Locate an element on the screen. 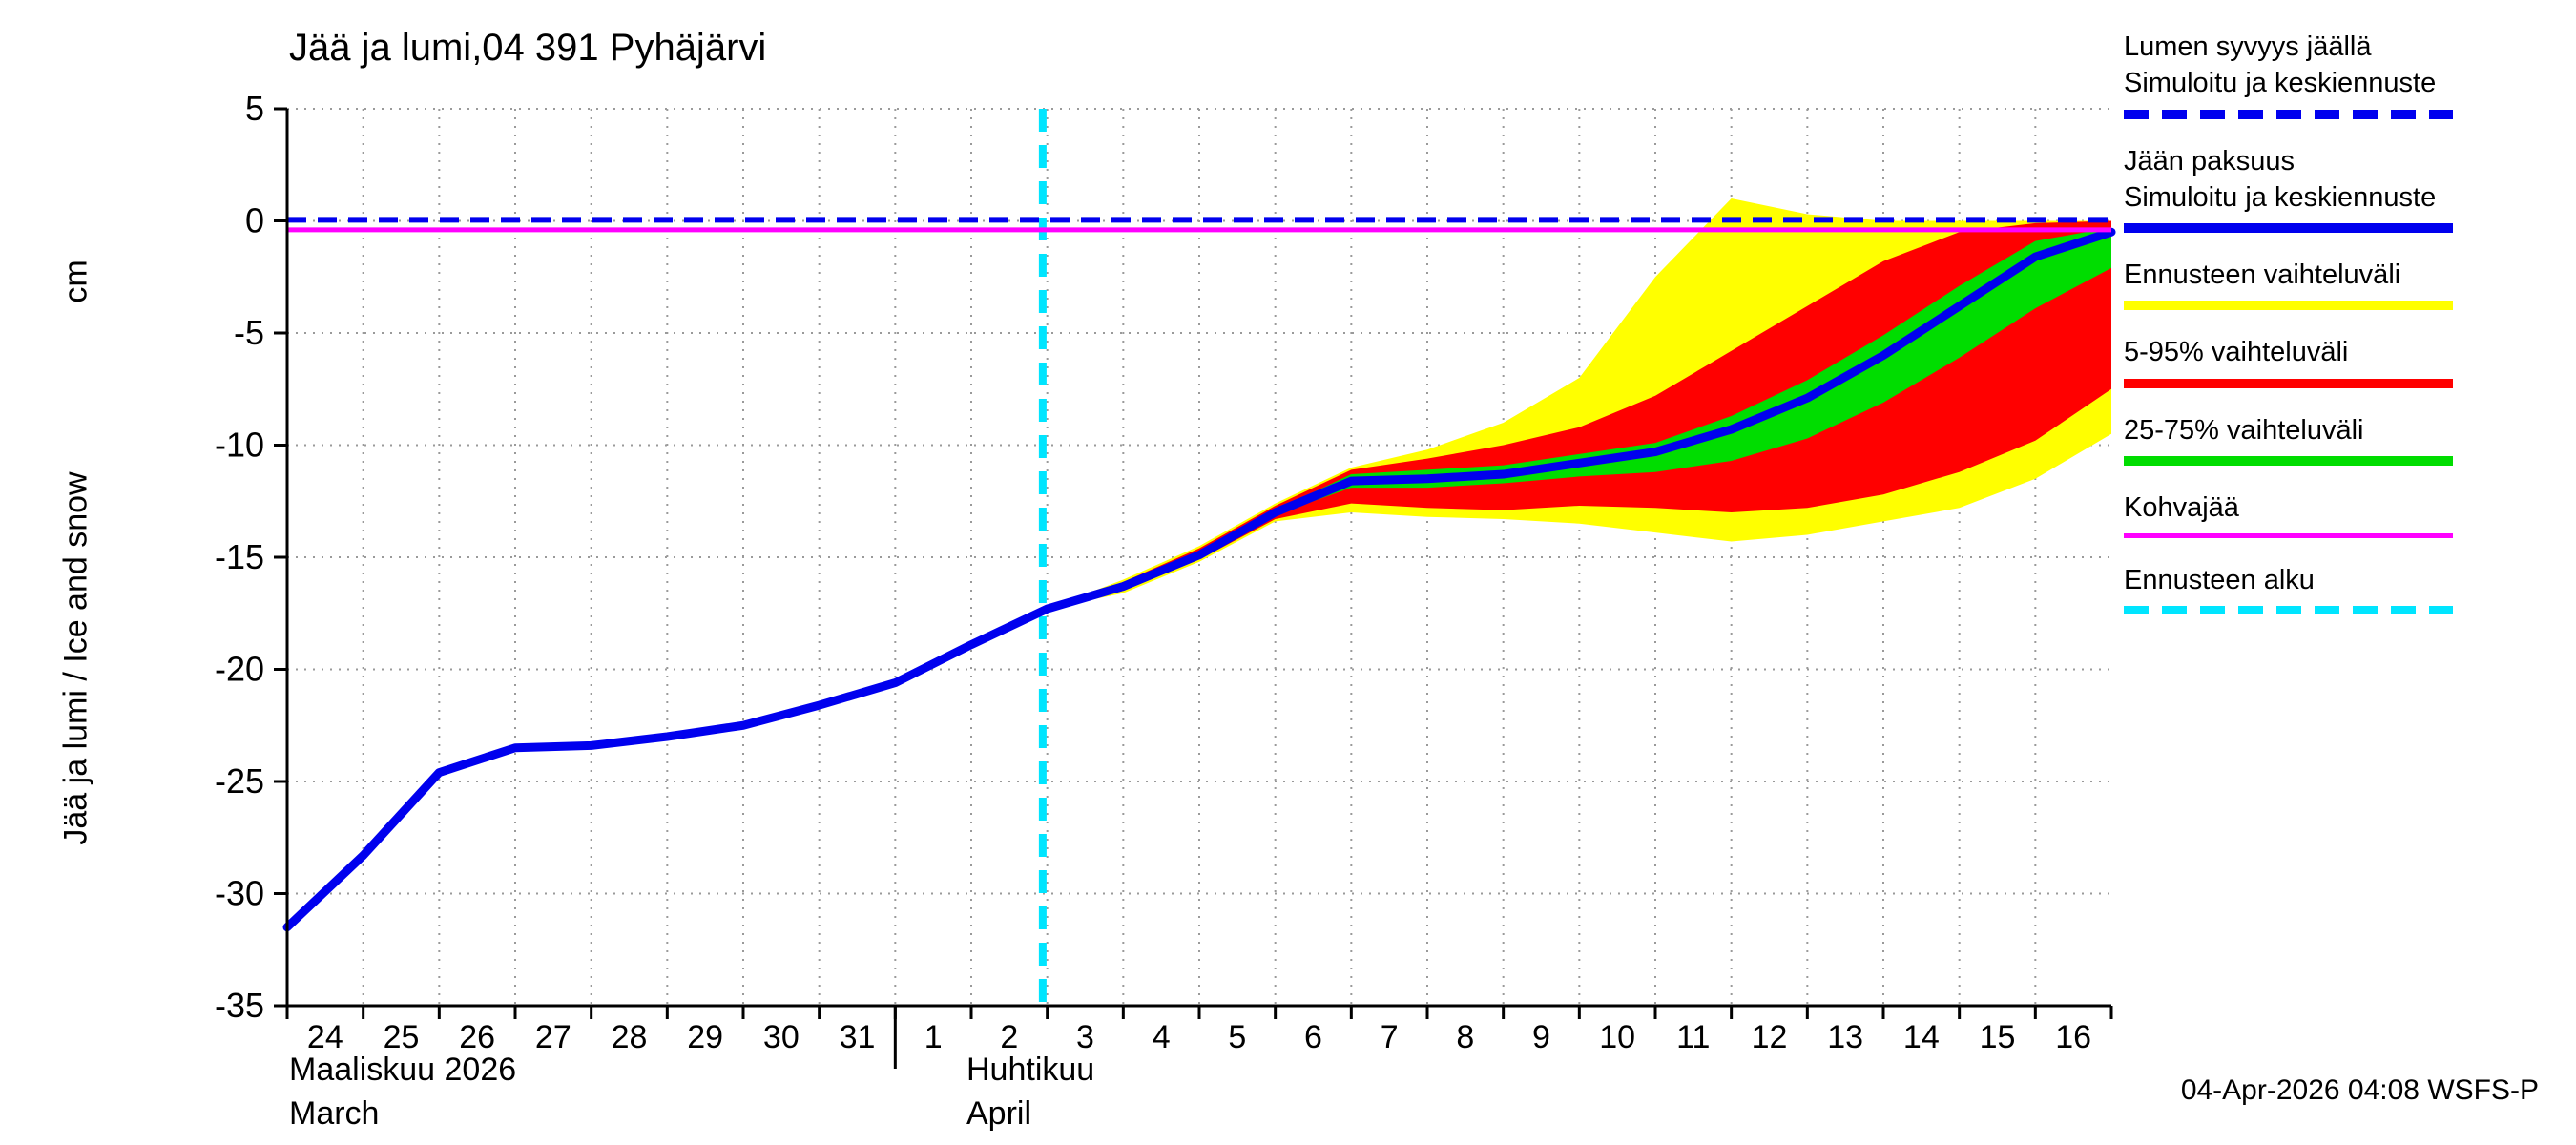  y-tick-label: -10 is located at coordinates (239, 445).